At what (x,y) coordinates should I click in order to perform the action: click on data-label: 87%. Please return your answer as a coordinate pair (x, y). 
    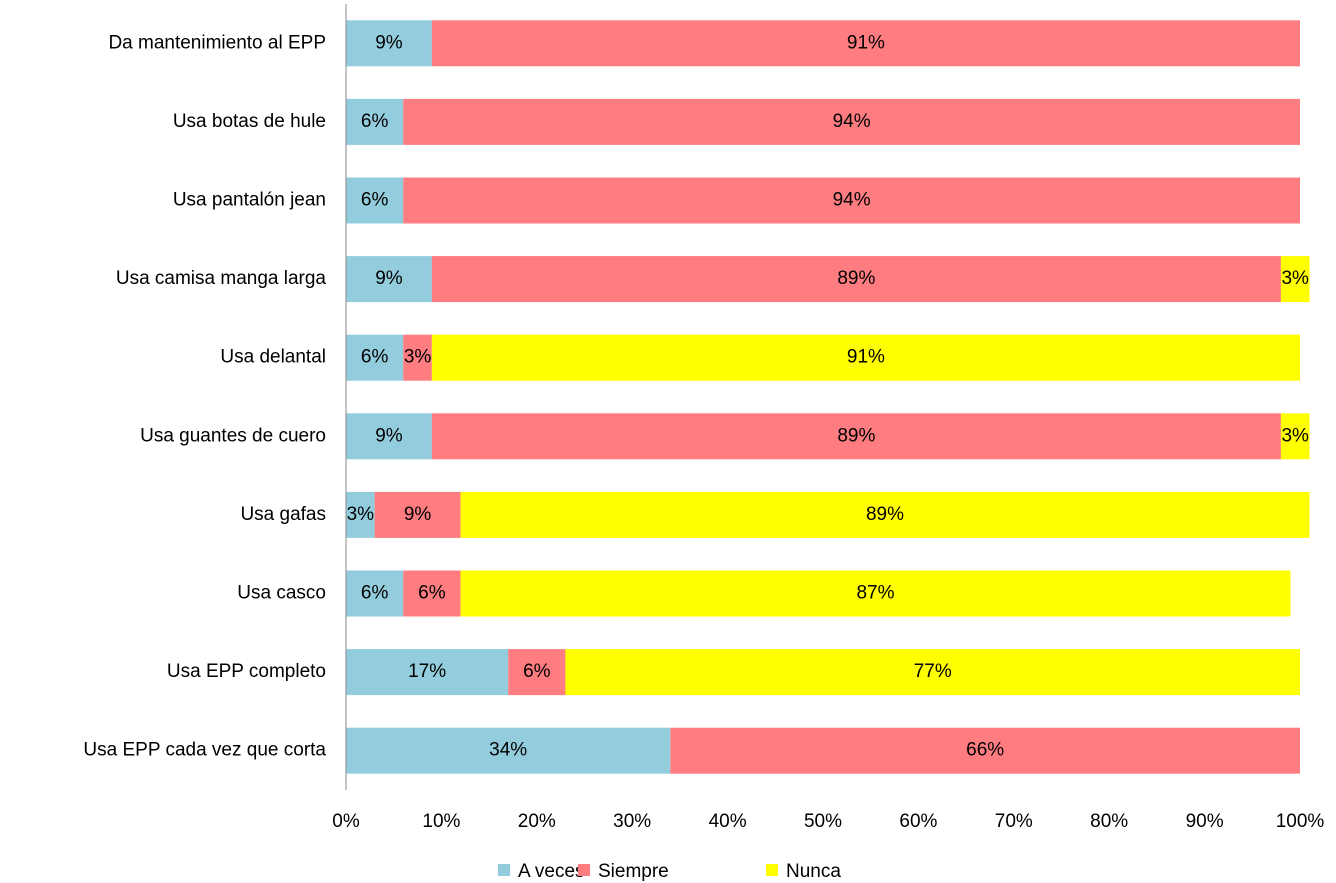
    Looking at the image, I should click on (875, 593).